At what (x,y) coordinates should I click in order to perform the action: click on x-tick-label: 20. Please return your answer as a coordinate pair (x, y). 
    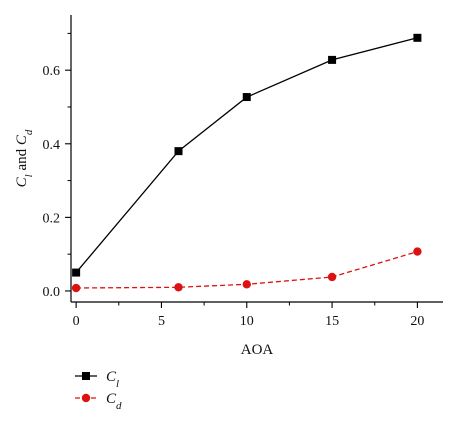
    Looking at the image, I should click on (417, 321).